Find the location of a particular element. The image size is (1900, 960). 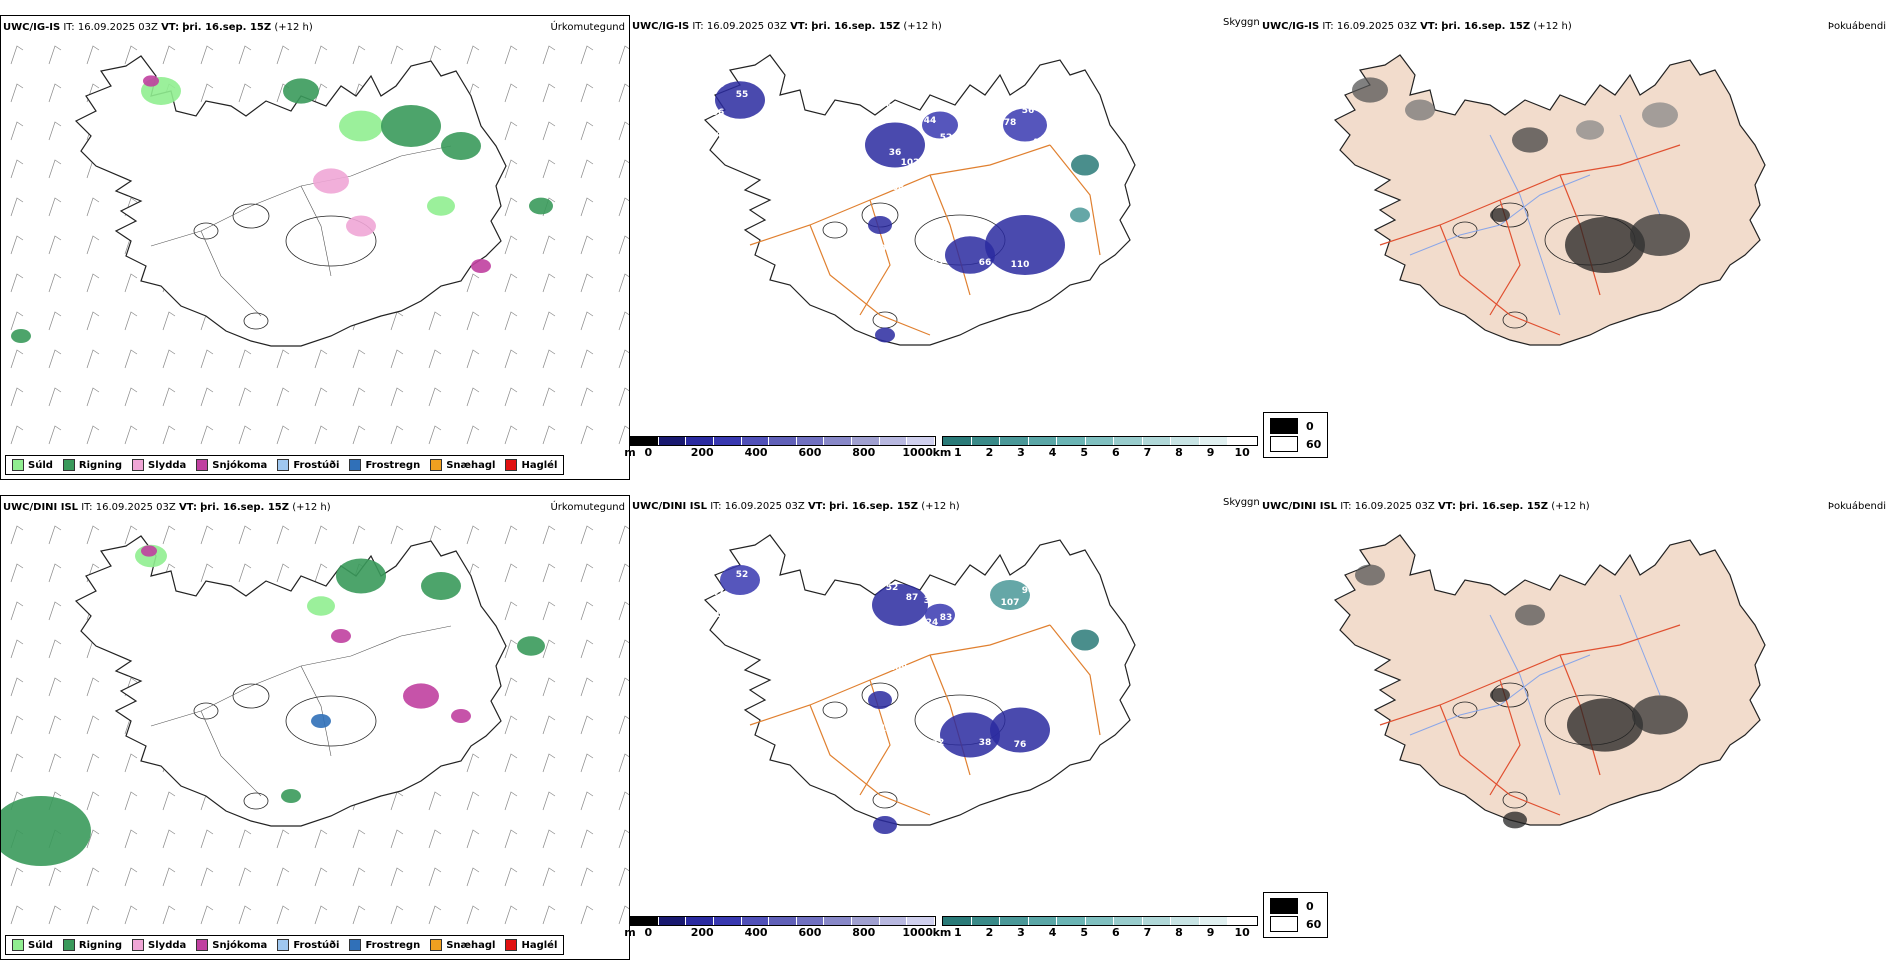

cloudbase-value: 55 is located at coordinates (742, 95).